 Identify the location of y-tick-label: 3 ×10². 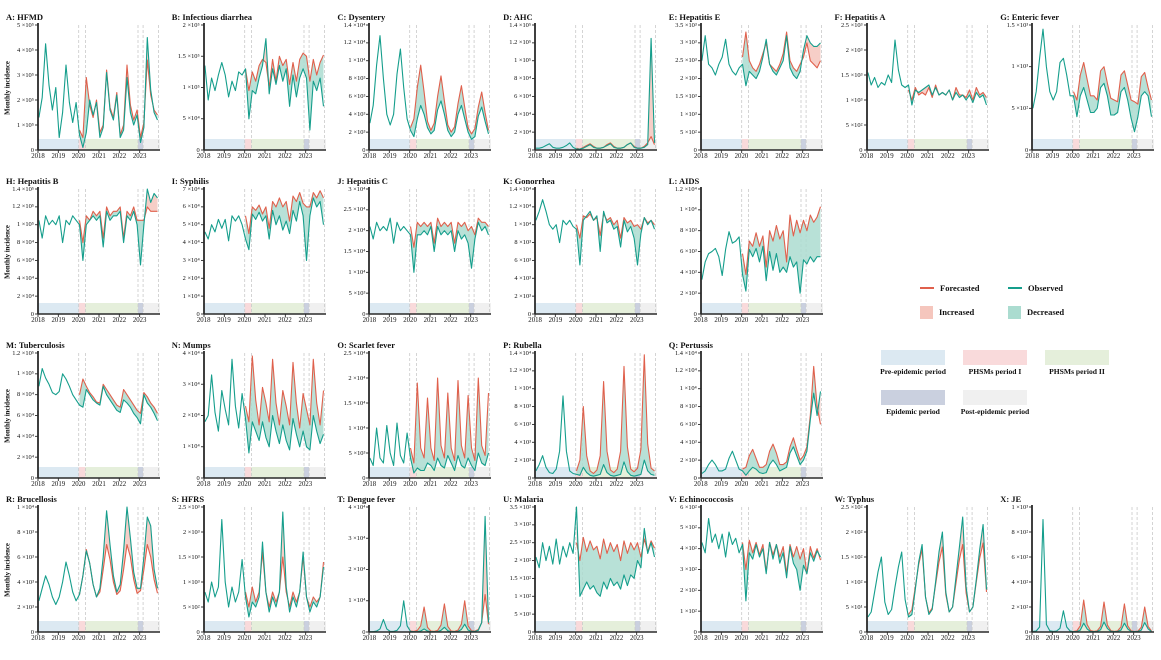
(688, 569).